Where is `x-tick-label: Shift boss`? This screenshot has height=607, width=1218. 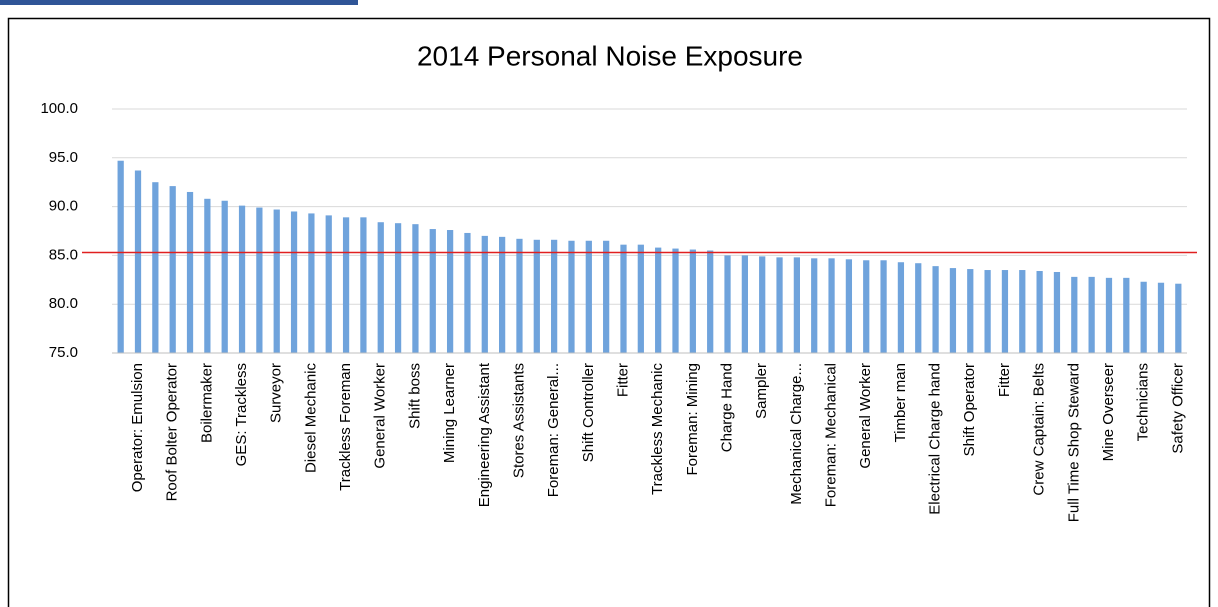 x-tick-label: Shift boss is located at coordinates (414, 396).